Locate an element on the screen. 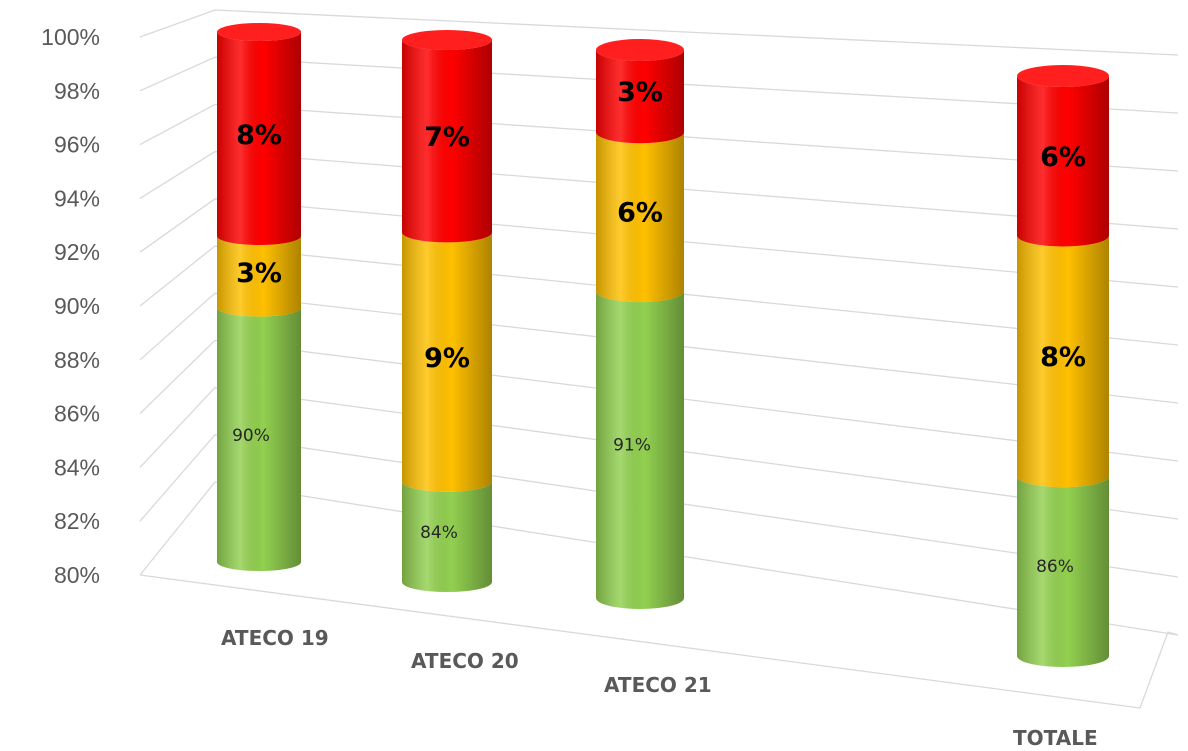 Image resolution: width=1188 pixels, height=751 pixels. y-tick-label: 96% is located at coordinates (77, 145).